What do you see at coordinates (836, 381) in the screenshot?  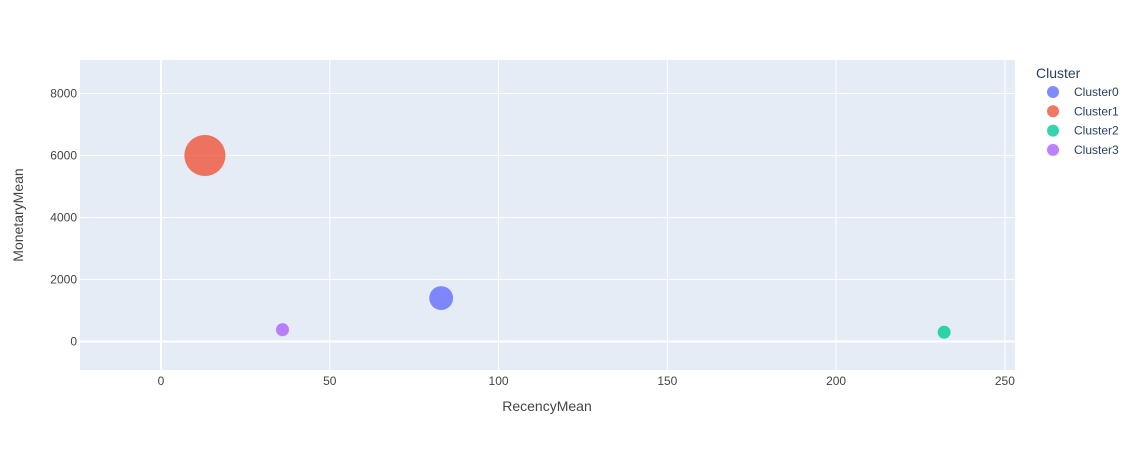 I see `x-tick-label: 200` at bounding box center [836, 381].